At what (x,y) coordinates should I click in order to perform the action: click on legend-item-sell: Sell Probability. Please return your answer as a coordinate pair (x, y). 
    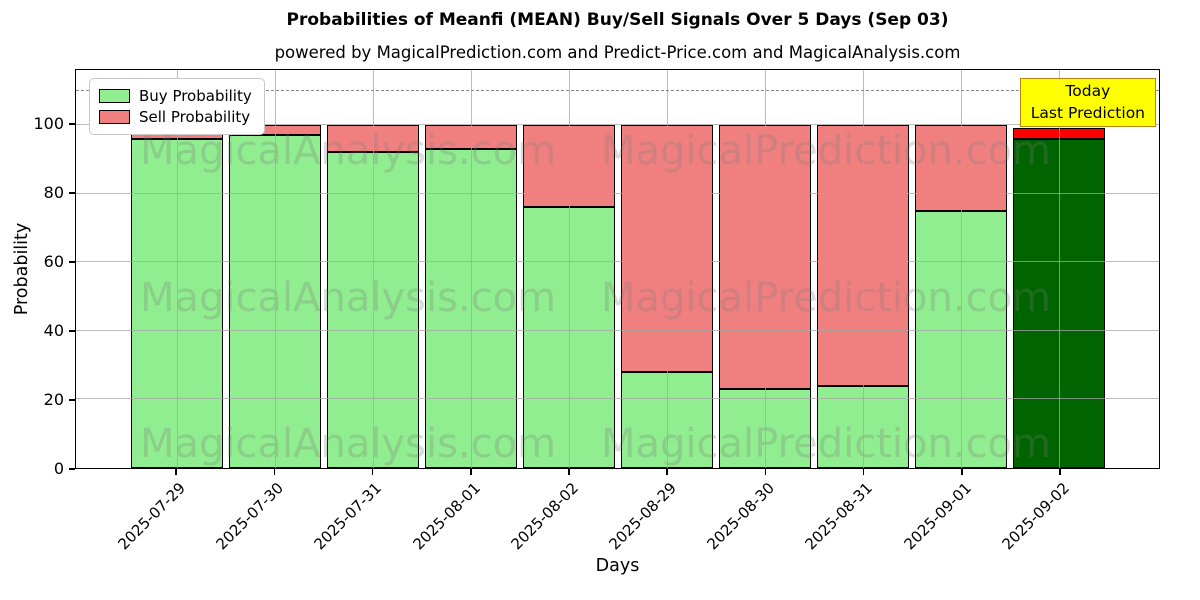
    Looking at the image, I should click on (175, 117).